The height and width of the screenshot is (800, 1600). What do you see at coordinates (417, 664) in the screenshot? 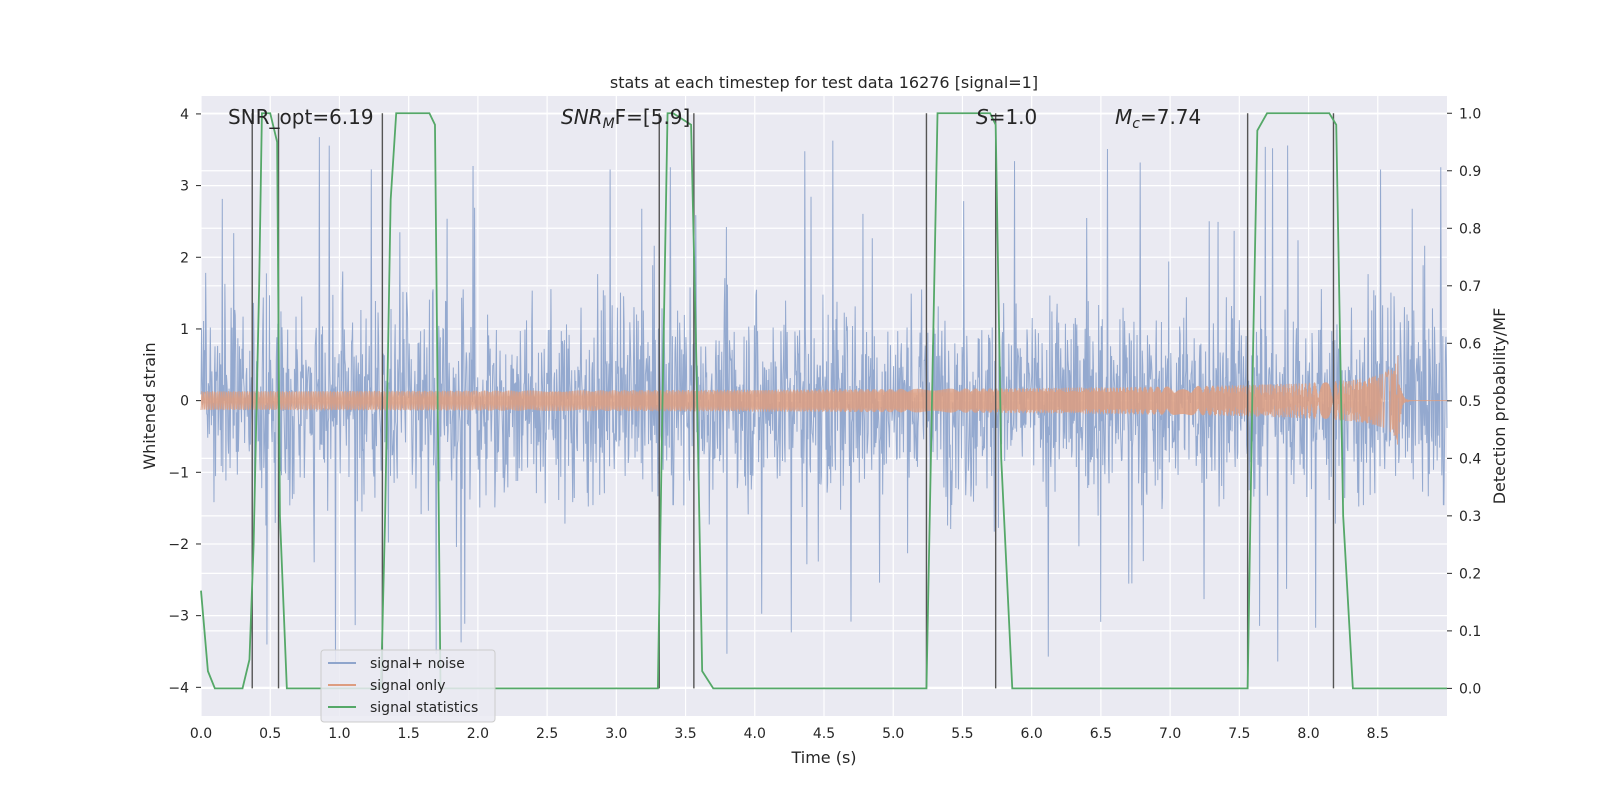
I see `legend-label-signal-noise: signal+ noise` at bounding box center [417, 664].